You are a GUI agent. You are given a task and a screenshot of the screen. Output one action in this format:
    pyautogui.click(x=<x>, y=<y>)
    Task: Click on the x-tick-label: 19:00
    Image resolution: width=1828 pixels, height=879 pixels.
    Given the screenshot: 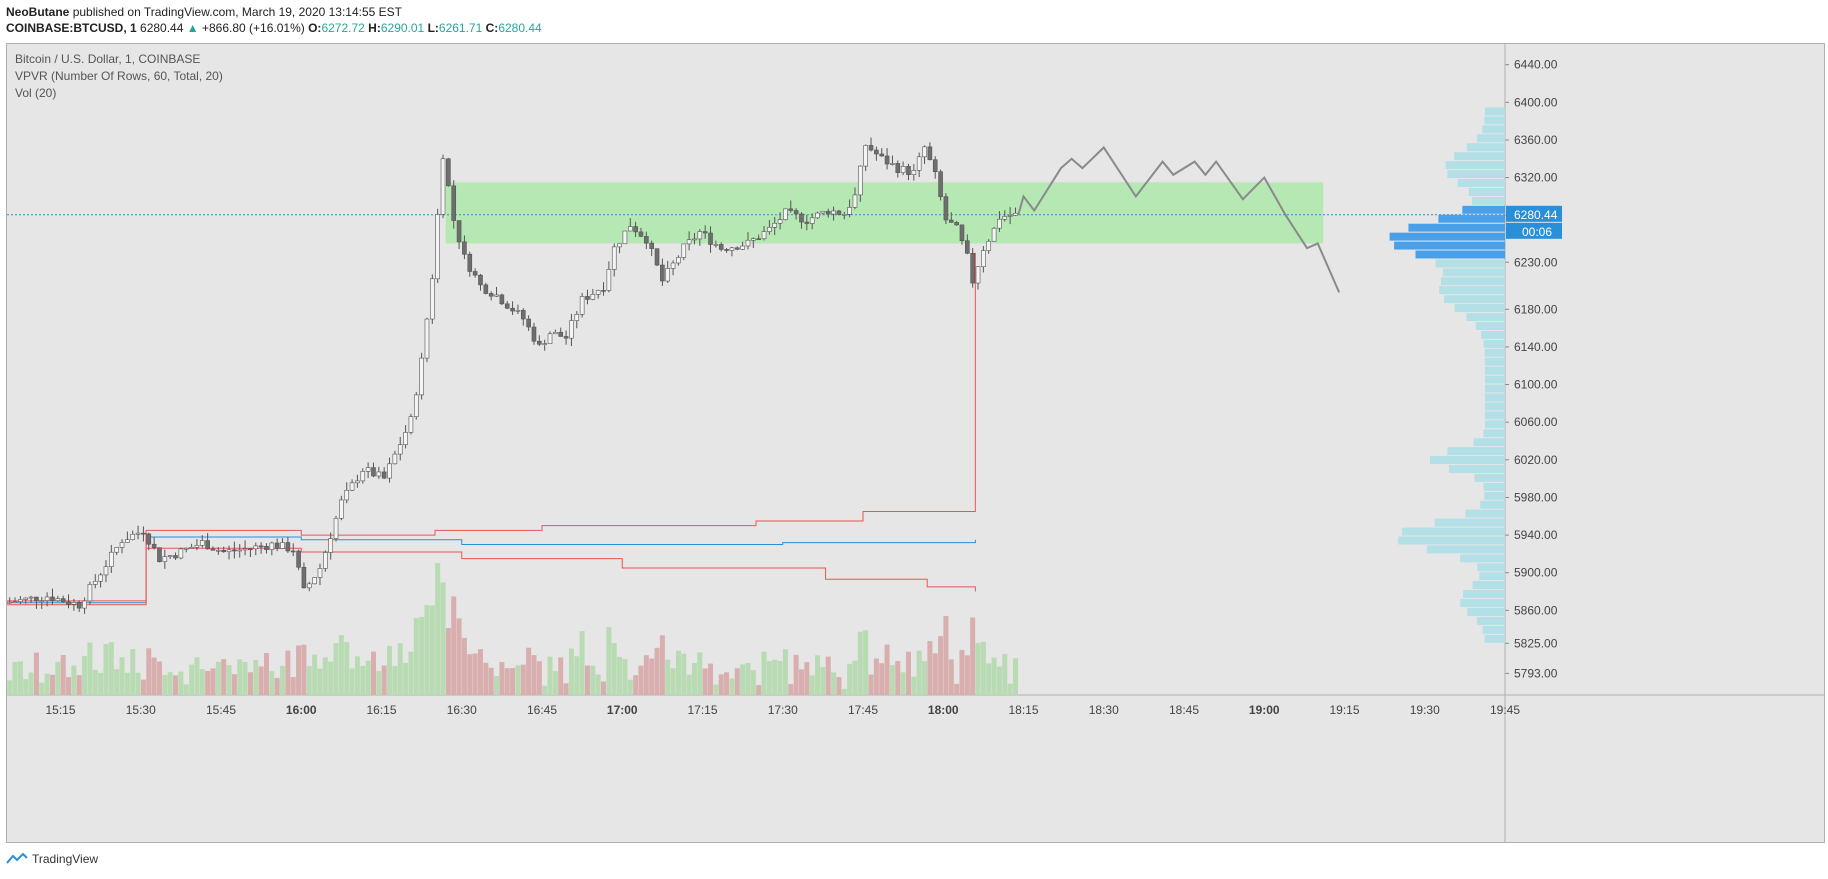 What is the action you would take?
    pyautogui.click(x=1264, y=710)
    